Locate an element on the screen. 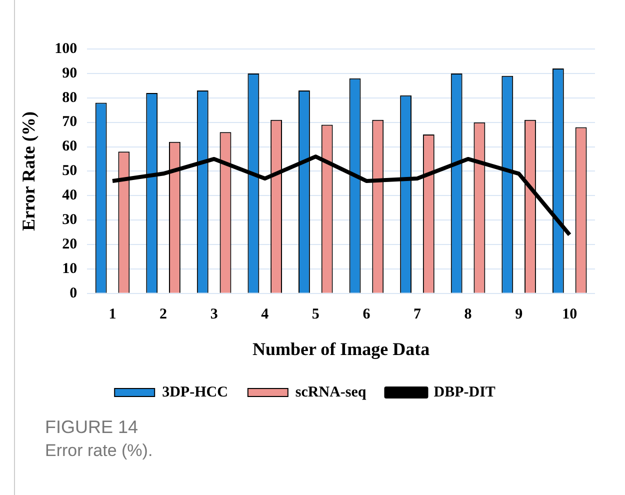  y-tick-label: 70 is located at coordinates (70, 122).